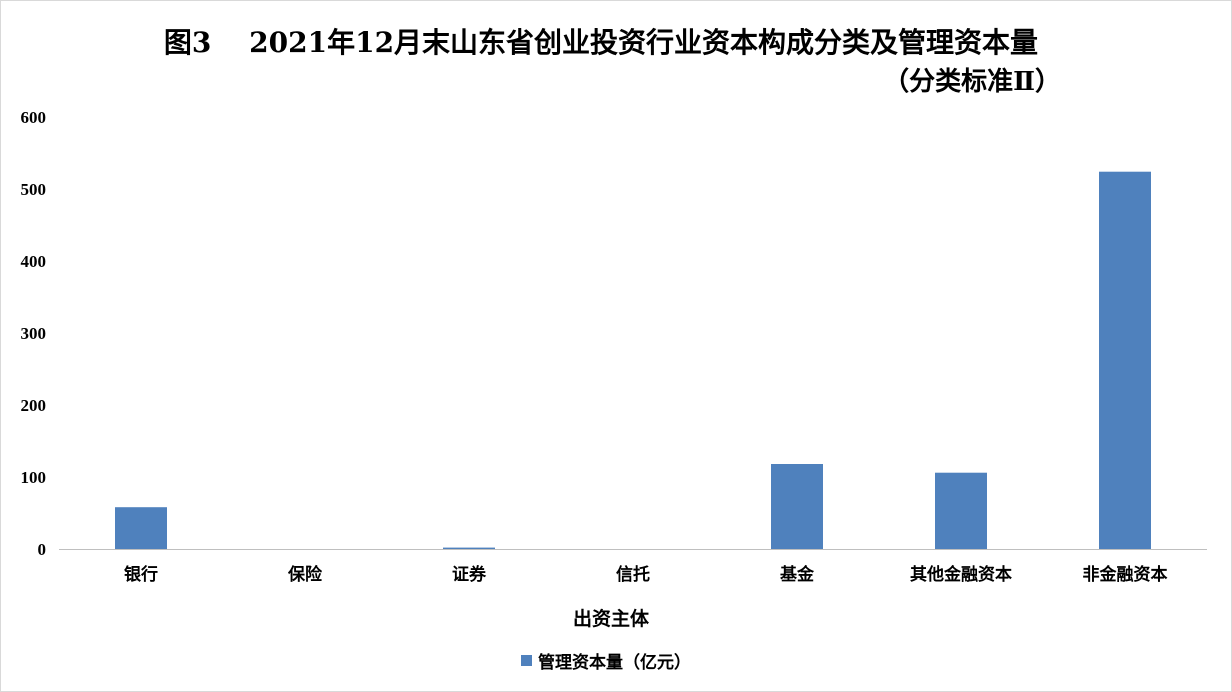  I want to click on x-tick-label: 银行, so click(141, 574).